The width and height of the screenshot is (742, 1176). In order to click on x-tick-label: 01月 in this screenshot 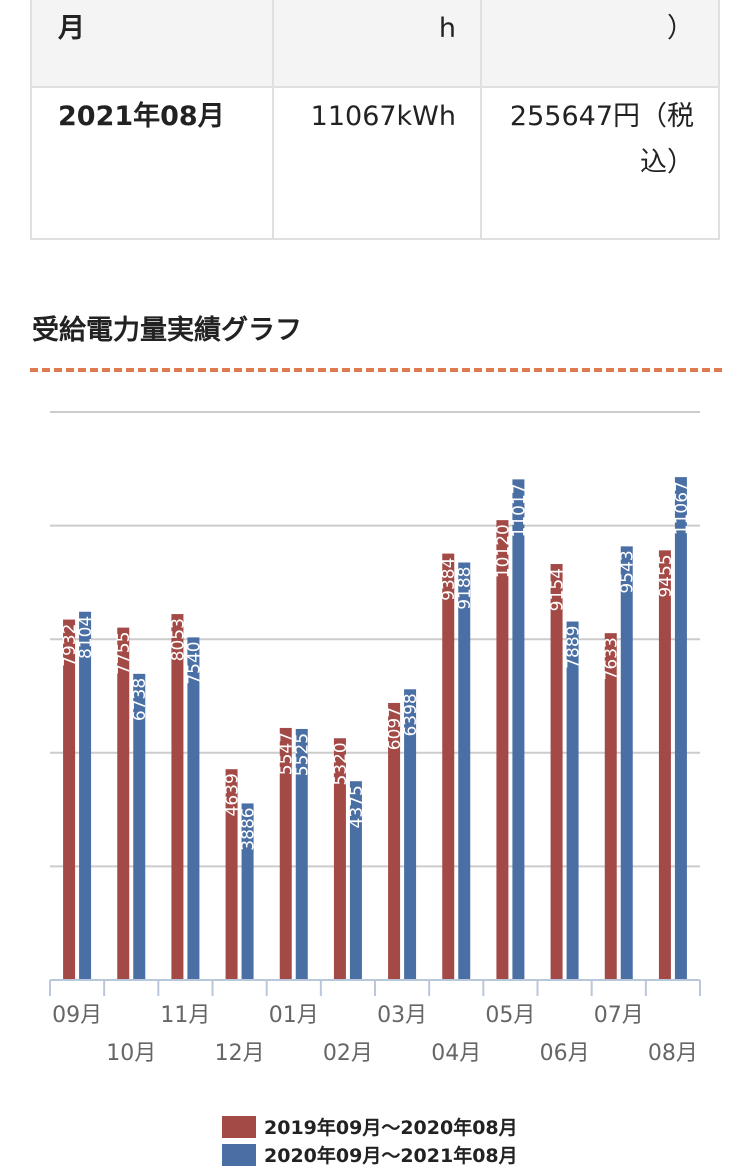, I will do `click(294, 1015)`.